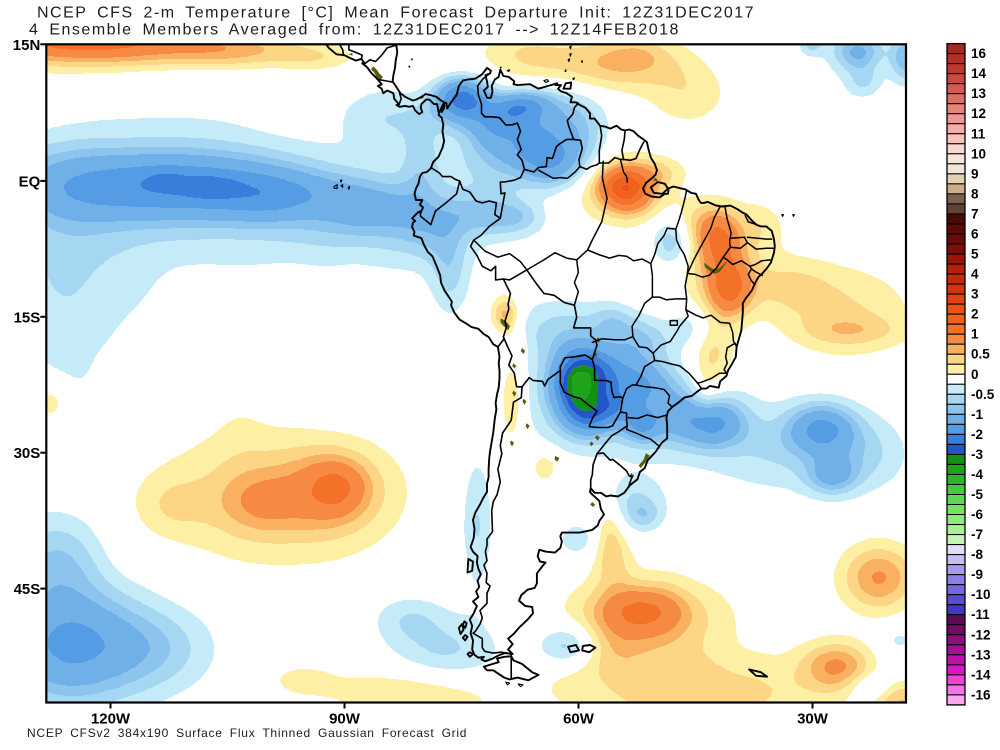 Image resolution: width=1000 pixels, height=750 pixels. What do you see at coordinates (975, 314) in the screenshot?
I see `colorbar-label: 2` at bounding box center [975, 314].